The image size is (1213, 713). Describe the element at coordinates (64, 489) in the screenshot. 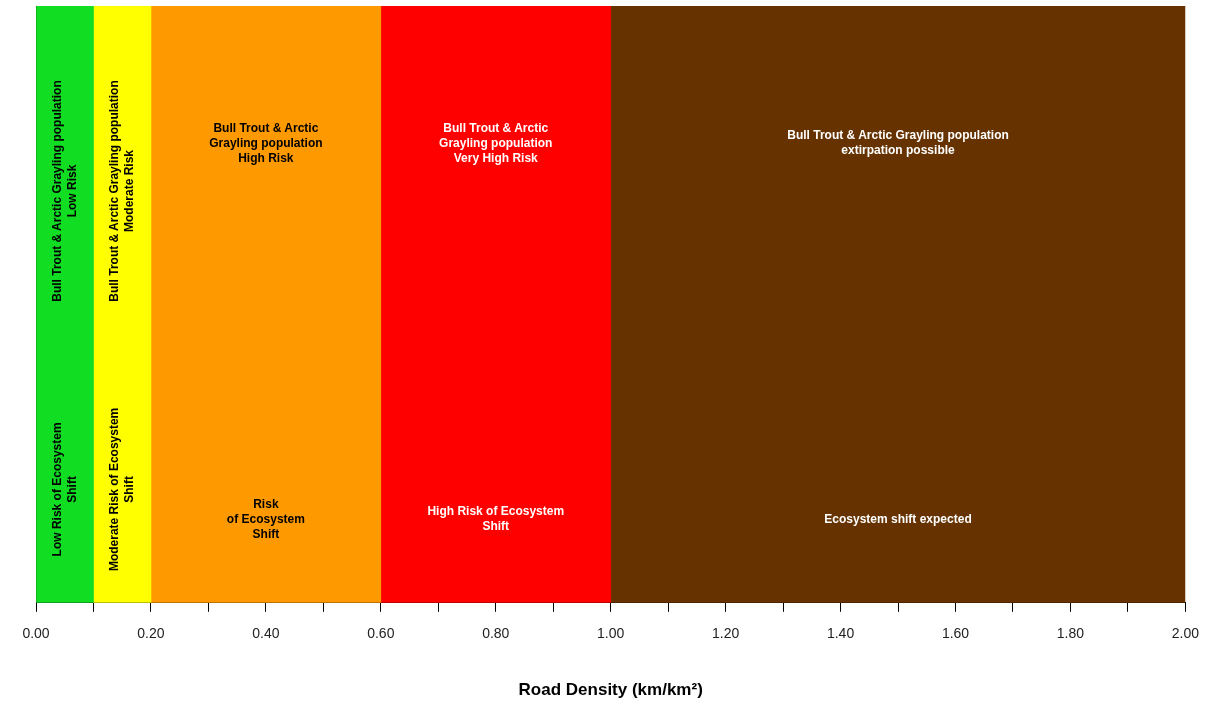

I see `annotation: Low Risk of Ecosystem Shift` at that location.